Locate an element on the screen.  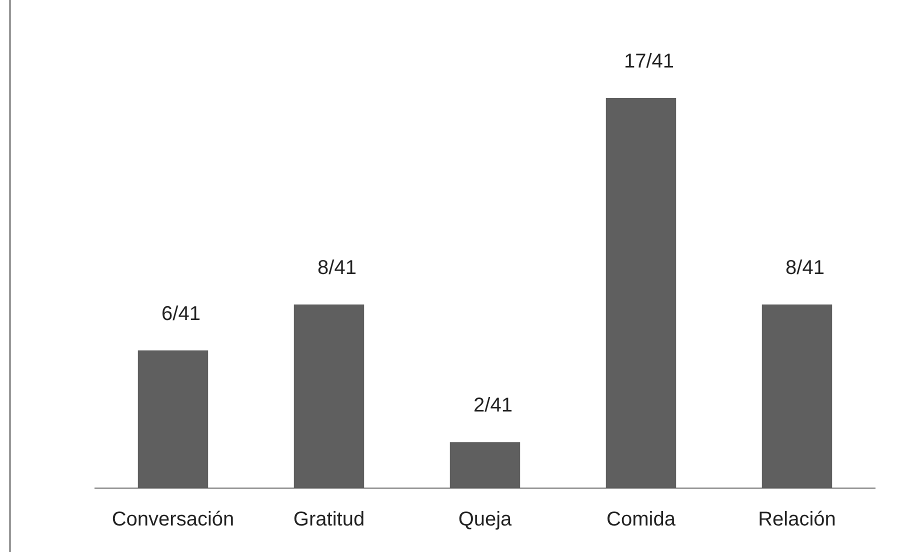
x-tick-label: Comida is located at coordinates (641, 519).